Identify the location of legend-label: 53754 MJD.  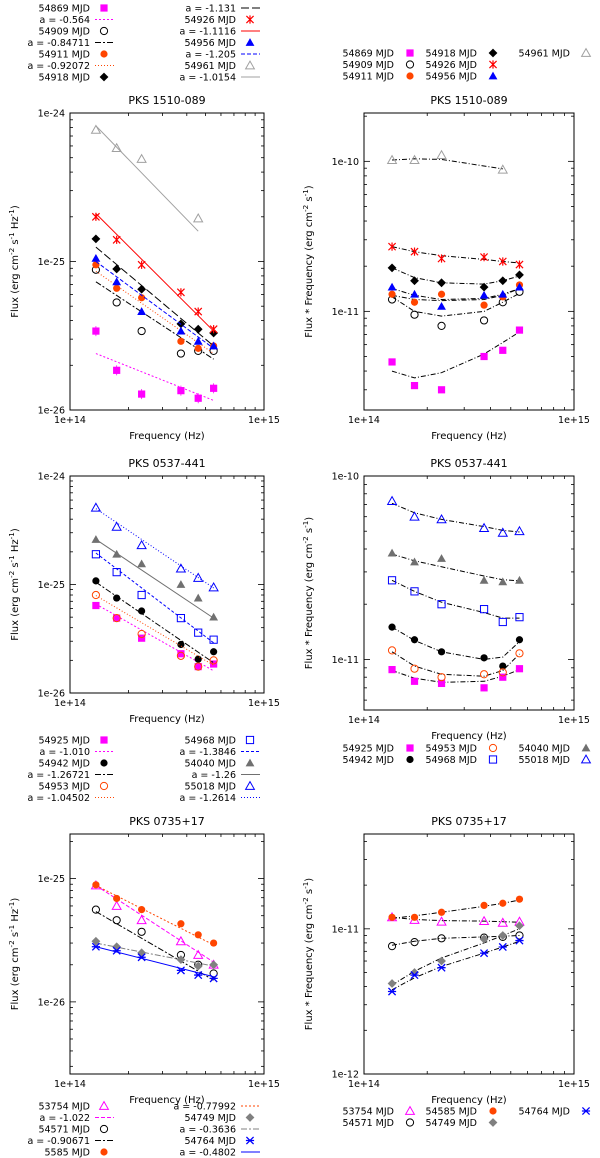
(64, 1107).